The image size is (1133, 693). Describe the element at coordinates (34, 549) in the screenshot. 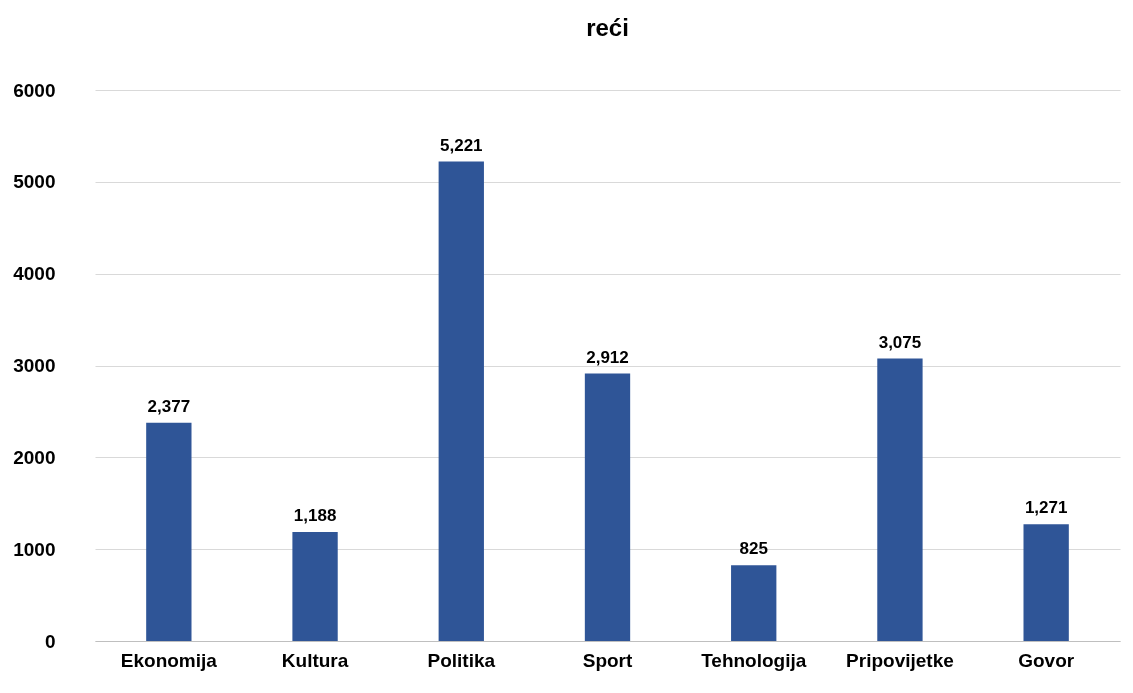

I see `y-tick-label: 1000` at that location.